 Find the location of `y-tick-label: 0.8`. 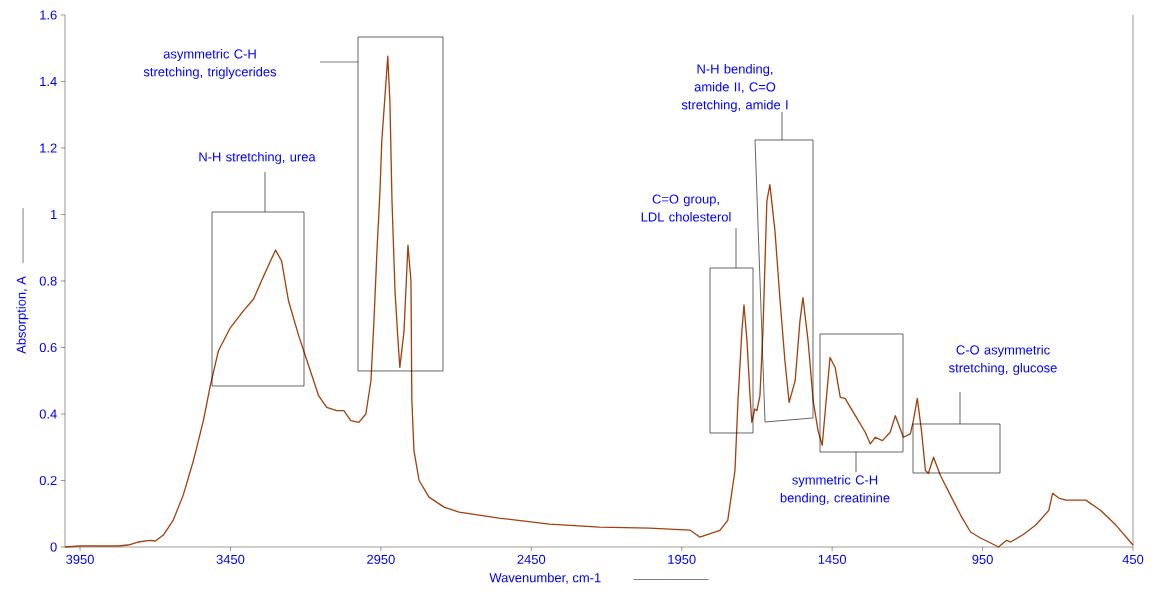

y-tick-label: 0.8 is located at coordinates (48, 281).